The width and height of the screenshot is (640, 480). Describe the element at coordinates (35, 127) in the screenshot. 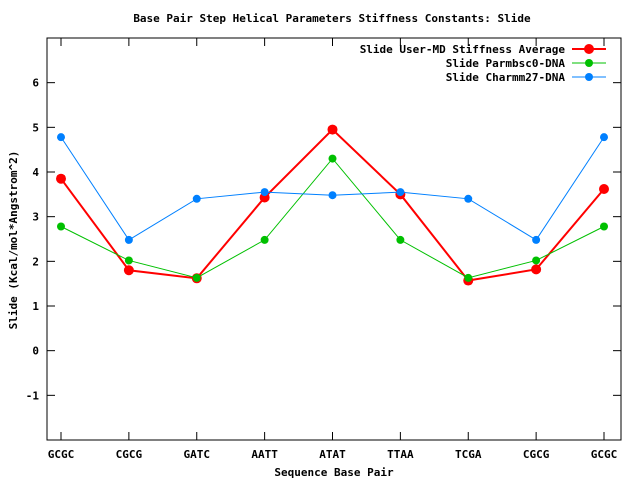

I see `y-tick-label: 5` at that location.